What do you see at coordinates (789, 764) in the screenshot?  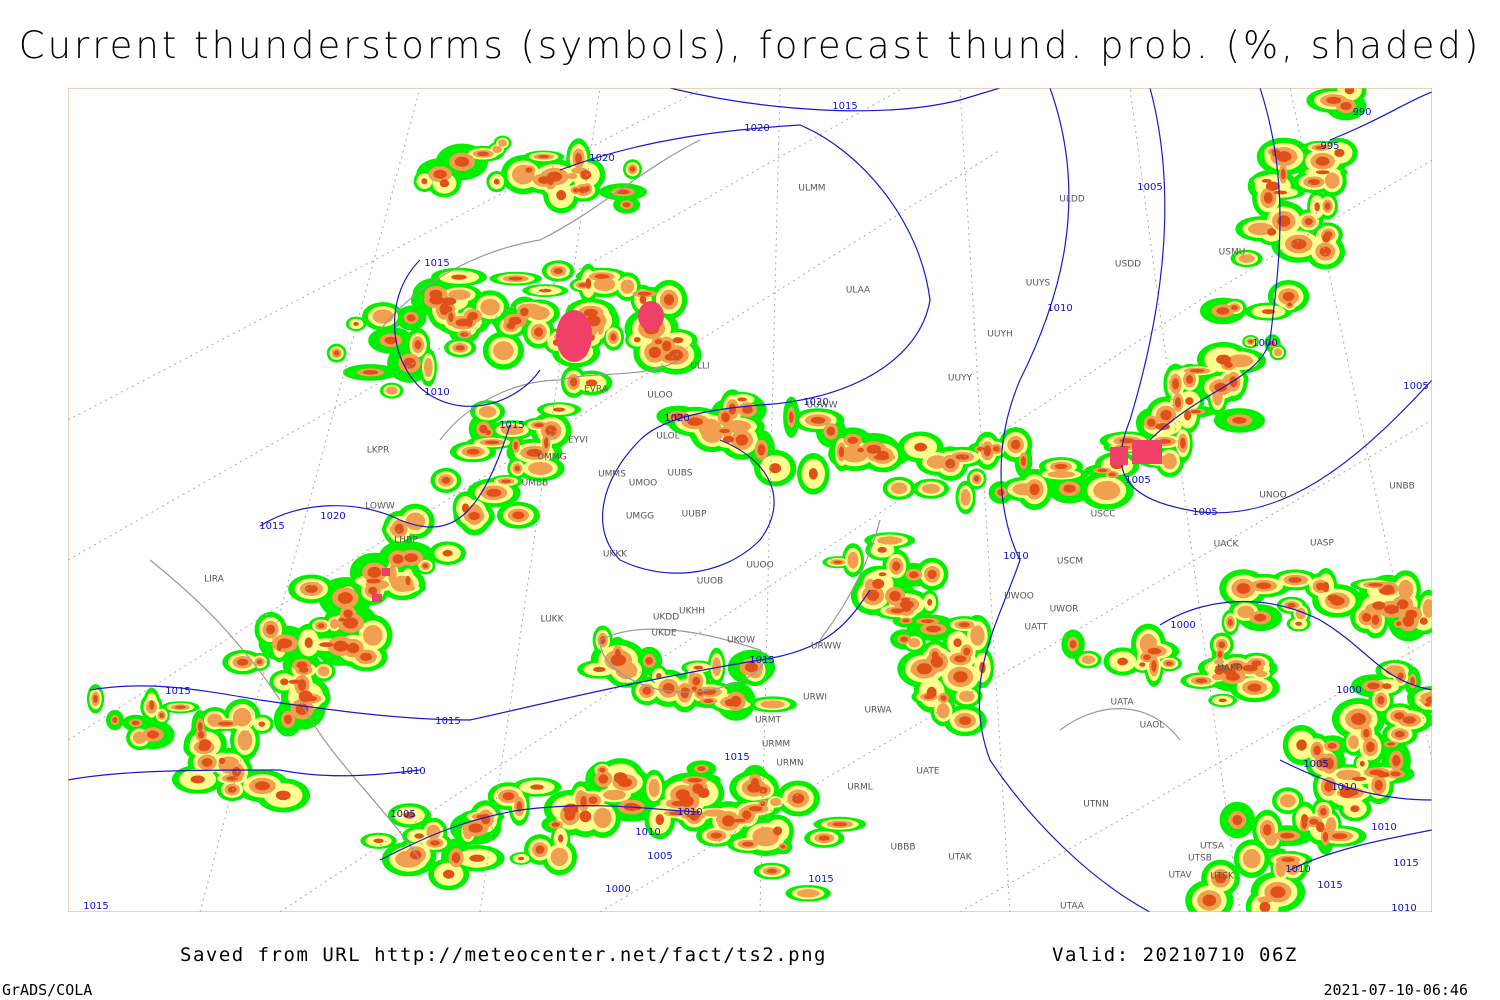 I see `station-label: URMN` at bounding box center [789, 764].